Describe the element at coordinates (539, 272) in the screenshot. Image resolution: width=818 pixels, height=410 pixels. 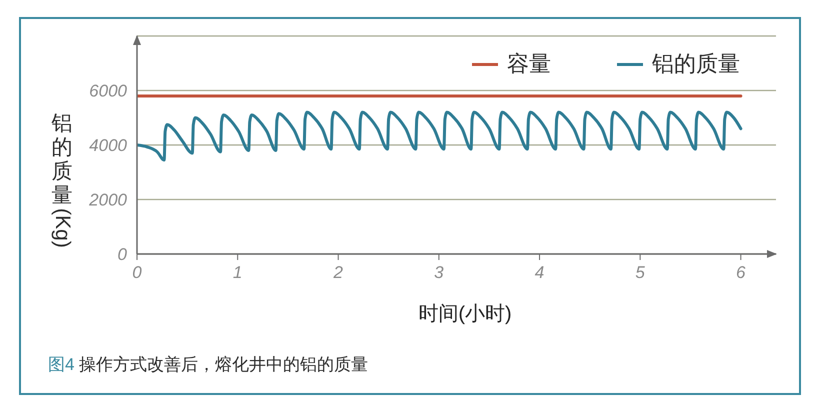
I see `x-tick-label: 4` at that location.